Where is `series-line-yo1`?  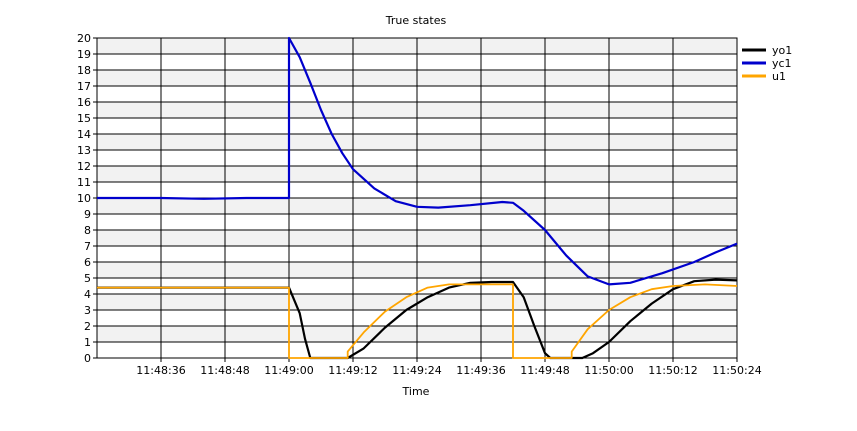 series-line-yo1 is located at coordinates (417, 319).